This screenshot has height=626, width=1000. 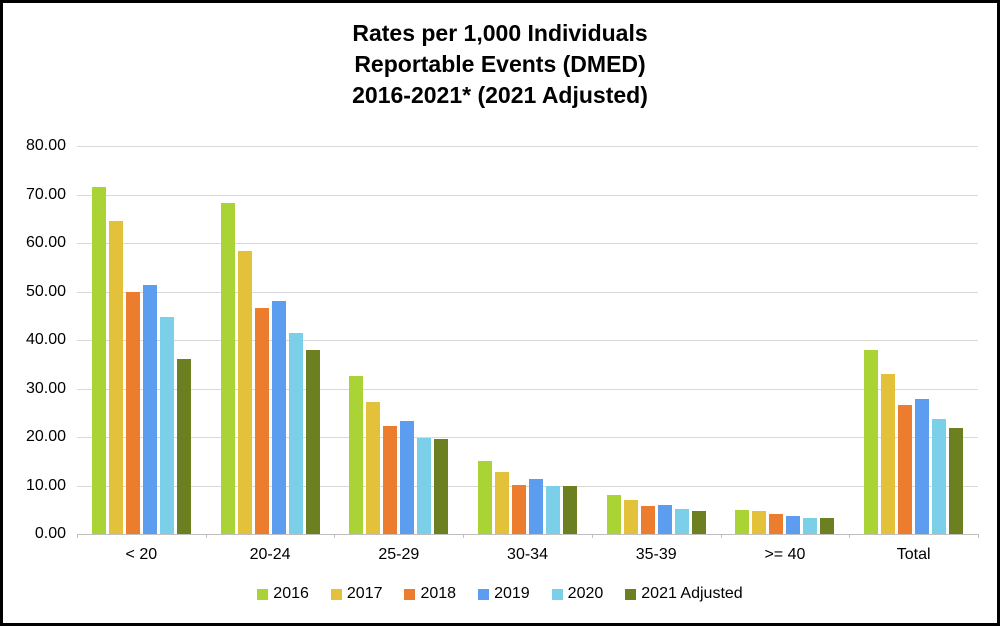 What do you see at coordinates (45, 194) in the screenshot?
I see `y-axis-label: 70.00` at bounding box center [45, 194].